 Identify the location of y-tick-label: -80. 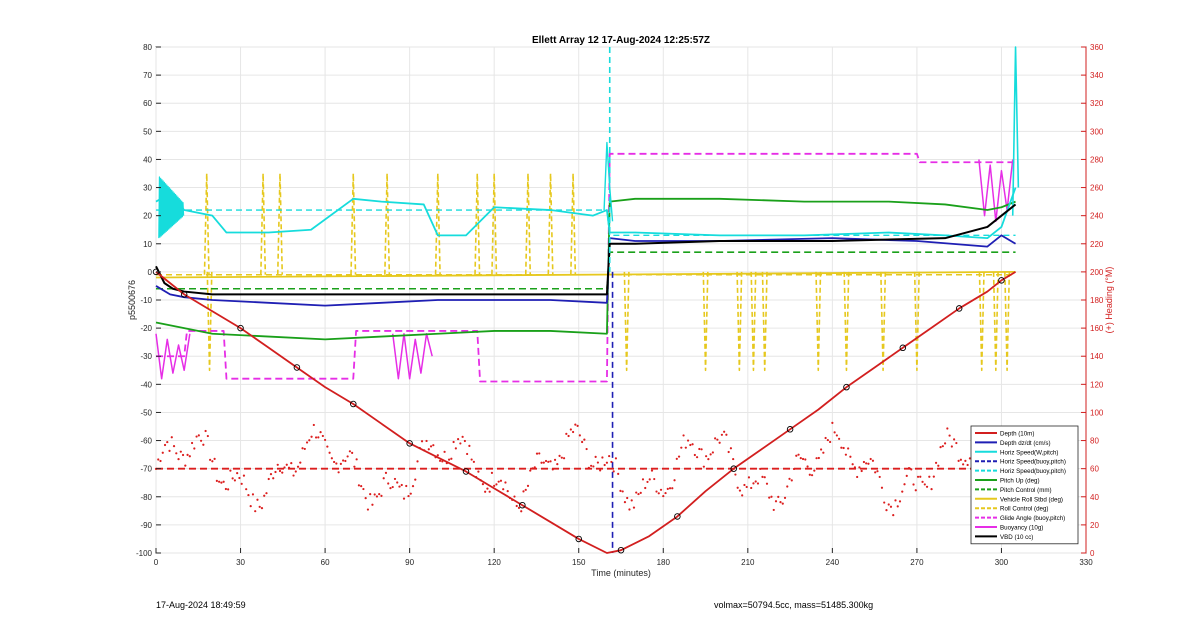
(146, 497).